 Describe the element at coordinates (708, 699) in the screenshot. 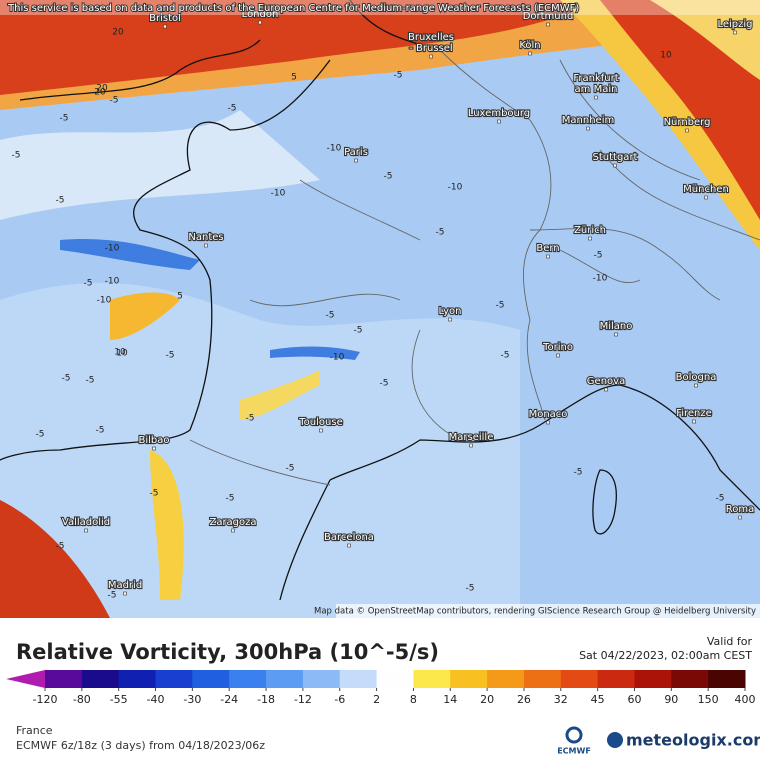

I see `colorbar-tick-label: 150` at that location.